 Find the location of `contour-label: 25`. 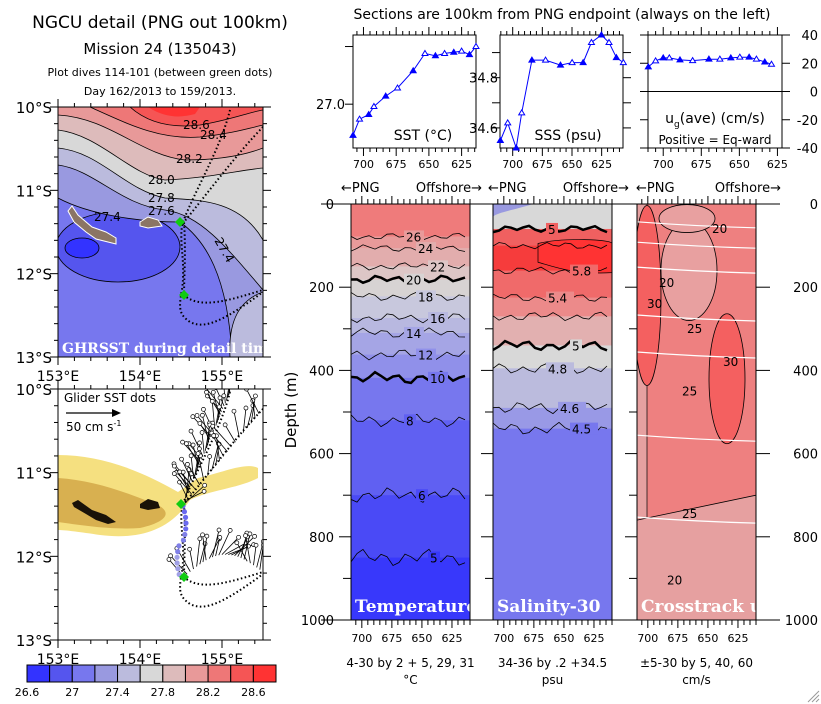

contour-label: 25 is located at coordinates (689, 514).